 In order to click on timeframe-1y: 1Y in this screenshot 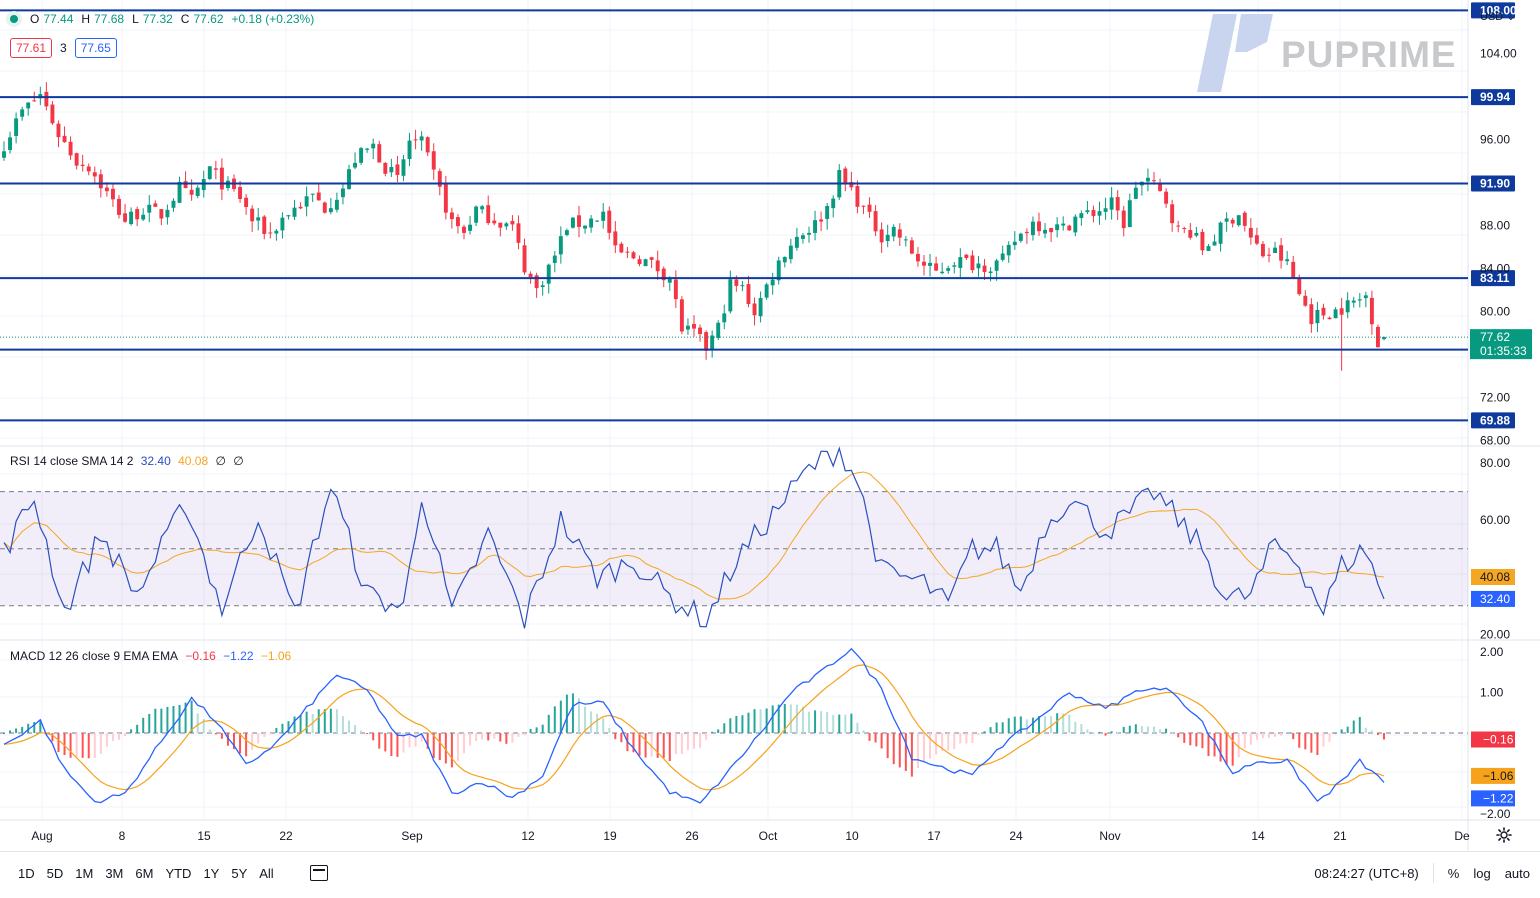, I will do `click(211, 873)`.